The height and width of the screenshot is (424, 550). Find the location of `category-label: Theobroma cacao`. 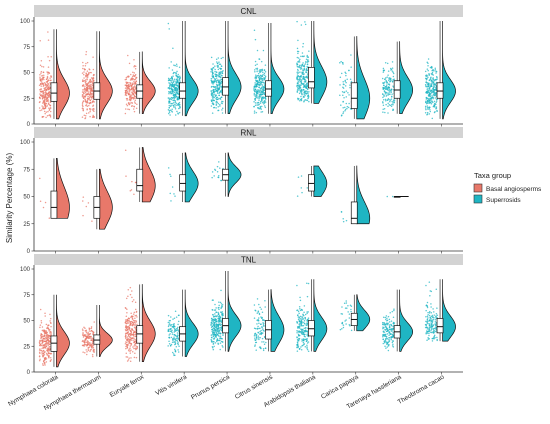

category-label: Theobroma cacao is located at coordinates (421, 389).